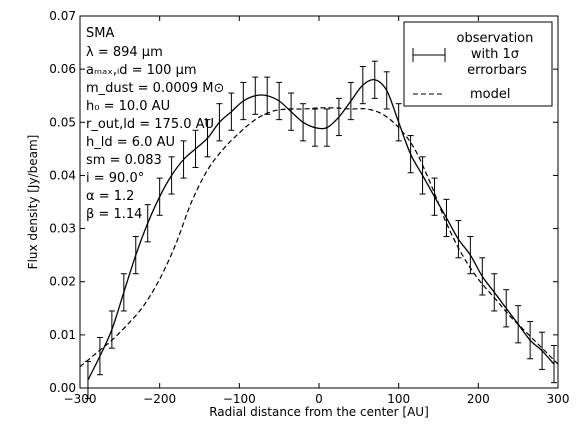 This screenshot has height=436, width=582. I want to click on y-tick-label: 0.05, so click(62, 122).